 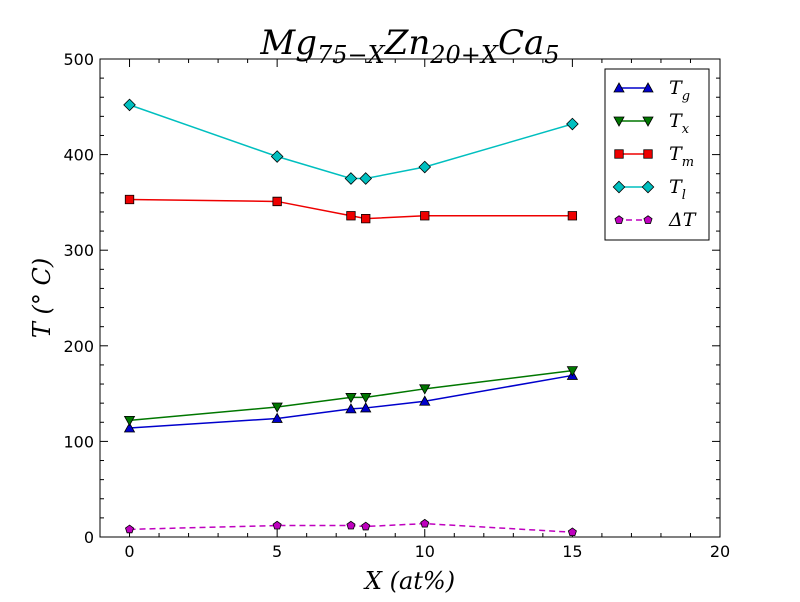 I want to click on y-tick-label: 500, so click(x=78, y=59).